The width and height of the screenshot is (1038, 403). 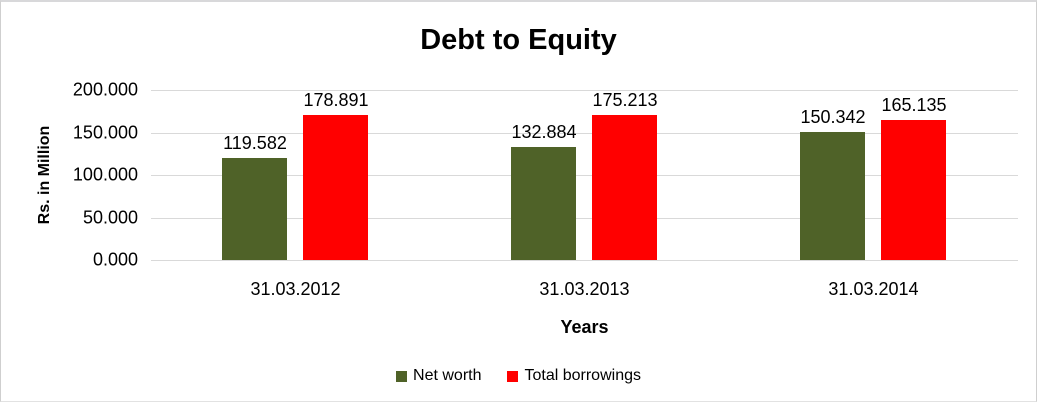 What do you see at coordinates (582, 375) in the screenshot?
I see `legend-label: Total borrowings` at bounding box center [582, 375].